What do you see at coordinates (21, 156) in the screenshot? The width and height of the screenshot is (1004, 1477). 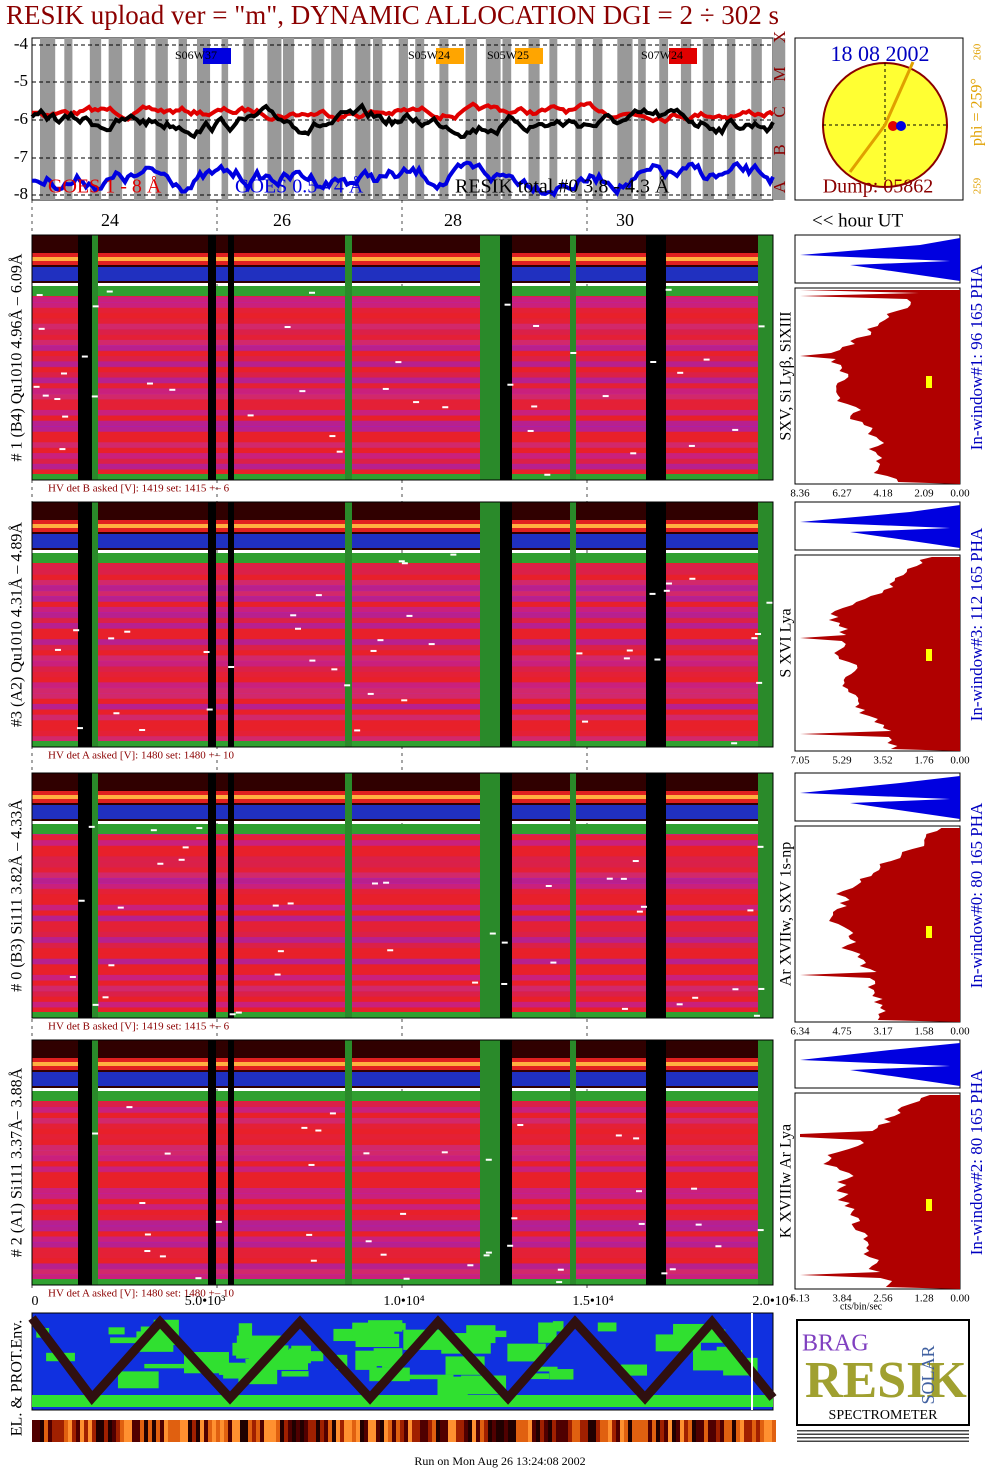 I see `y-tick-label: -7` at bounding box center [21, 156].